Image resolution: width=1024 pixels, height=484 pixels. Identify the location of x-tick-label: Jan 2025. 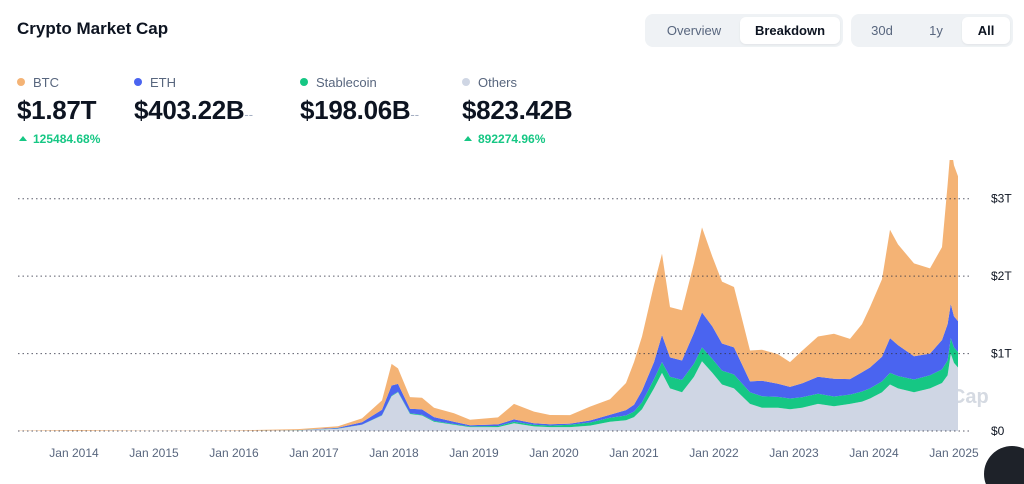
(954, 453).